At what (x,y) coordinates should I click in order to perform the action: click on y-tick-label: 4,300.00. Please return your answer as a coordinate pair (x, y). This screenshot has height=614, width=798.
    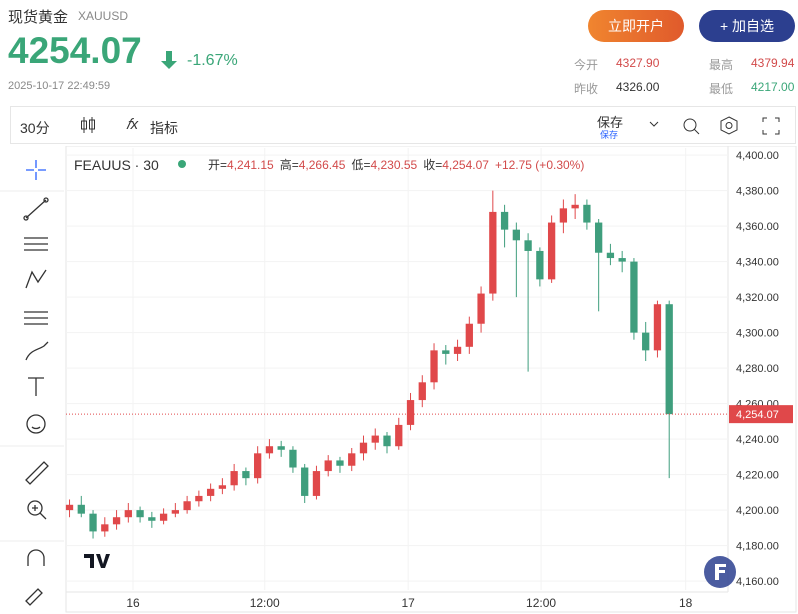
    Looking at the image, I should click on (757, 334).